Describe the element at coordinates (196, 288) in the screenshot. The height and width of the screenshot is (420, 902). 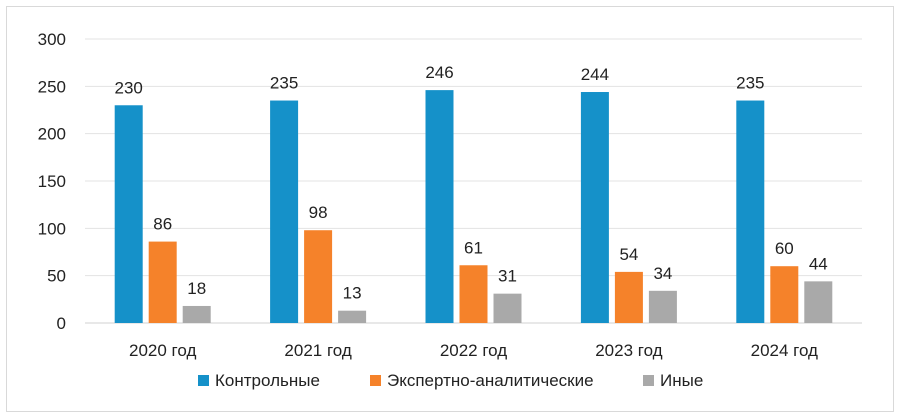
I see `data-label: 18` at that location.